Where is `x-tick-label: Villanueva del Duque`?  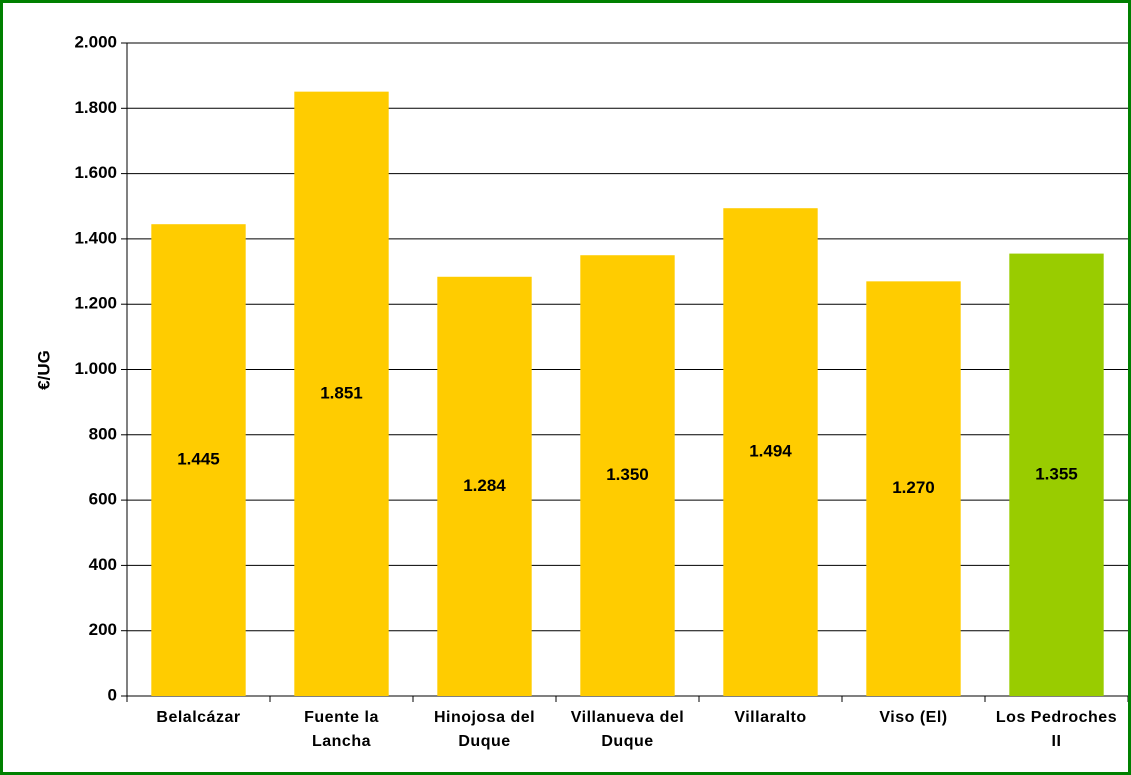
x-tick-label: Villanueva del Duque is located at coordinates (627, 729).